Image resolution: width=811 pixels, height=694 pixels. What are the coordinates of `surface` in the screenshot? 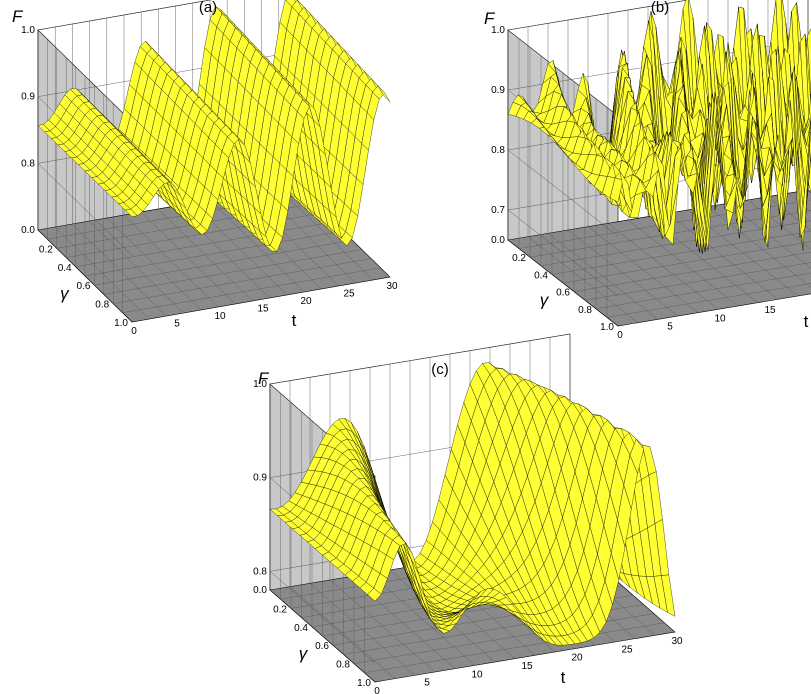 It's located at (659, 127).